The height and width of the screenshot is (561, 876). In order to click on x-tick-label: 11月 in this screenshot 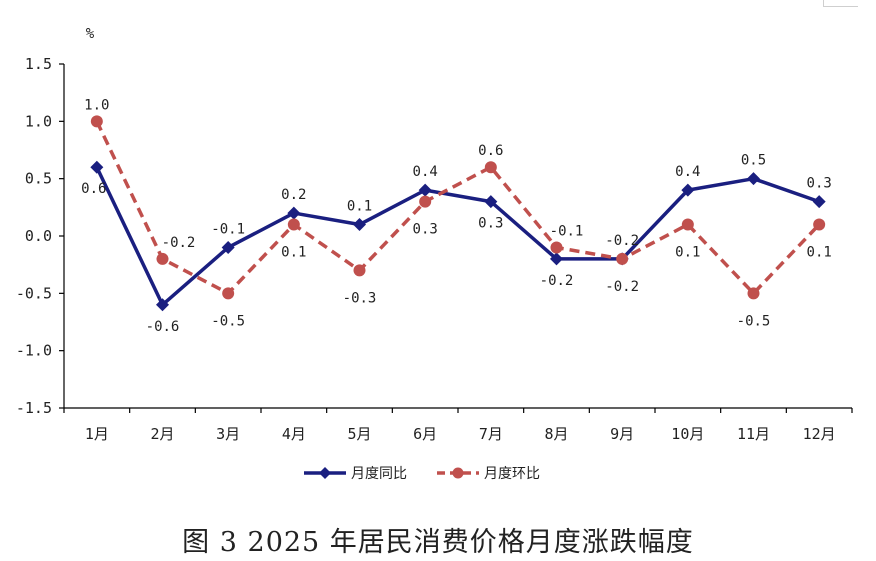, I will do `click(753, 434)`.